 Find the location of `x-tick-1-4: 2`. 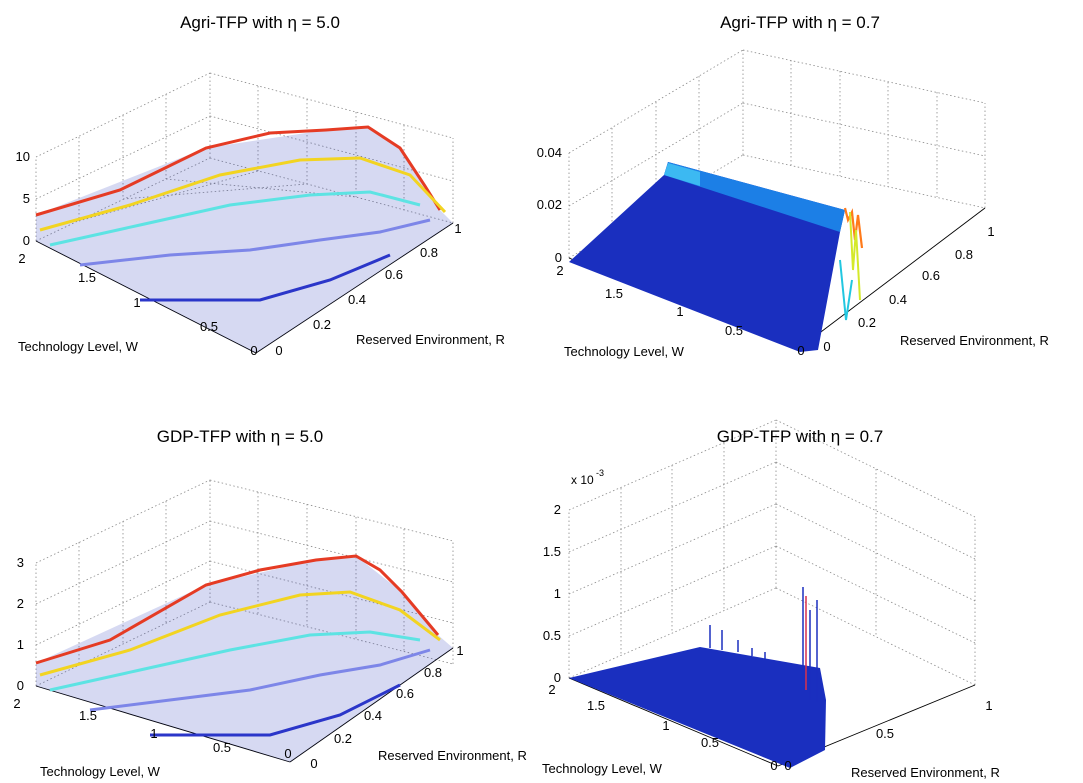

x-tick-1-4: 2 is located at coordinates (21, 258).